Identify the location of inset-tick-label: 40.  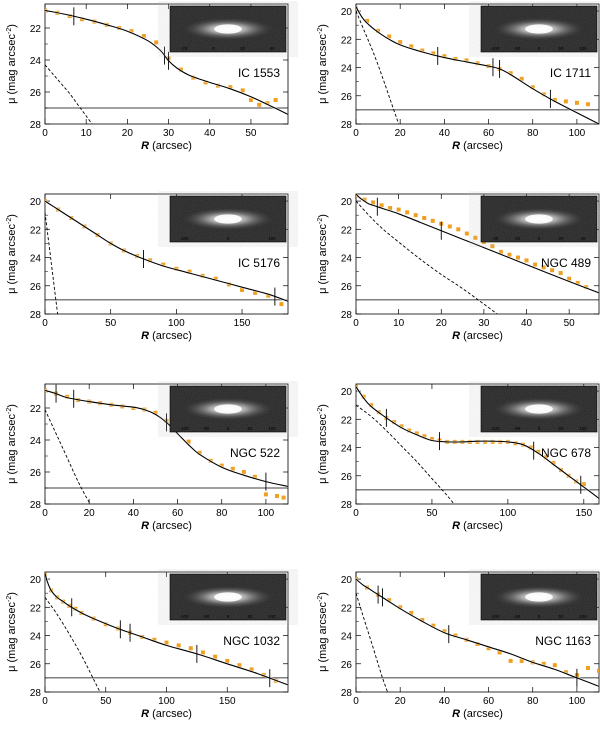
(583, 238).